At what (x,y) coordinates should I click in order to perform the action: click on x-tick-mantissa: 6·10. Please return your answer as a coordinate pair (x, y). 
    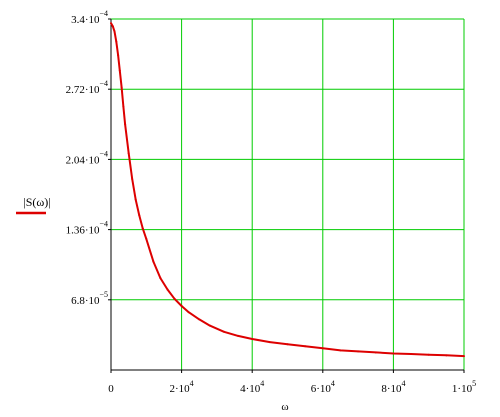
    Looking at the image, I should click on (321, 389).